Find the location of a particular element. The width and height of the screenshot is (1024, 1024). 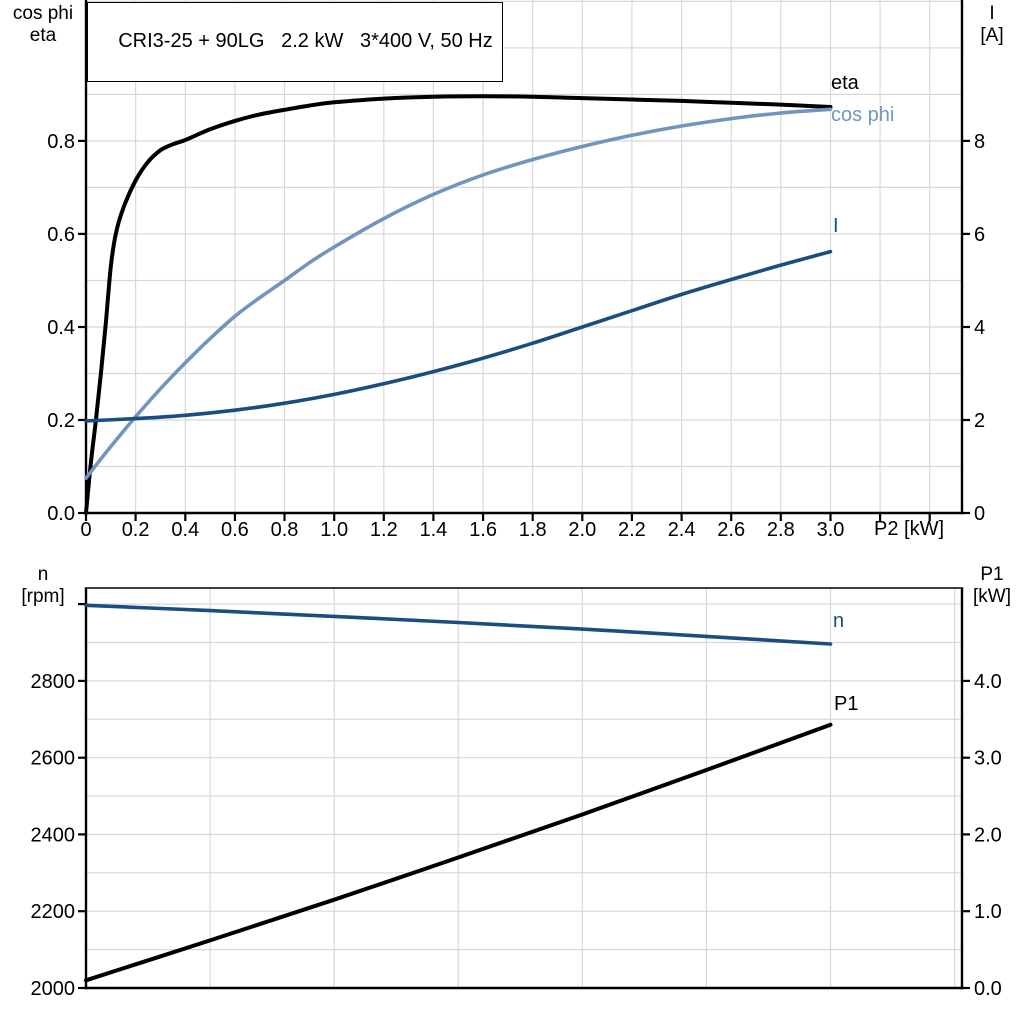

tick-label-x: 3.0 is located at coordinates (831, 530).